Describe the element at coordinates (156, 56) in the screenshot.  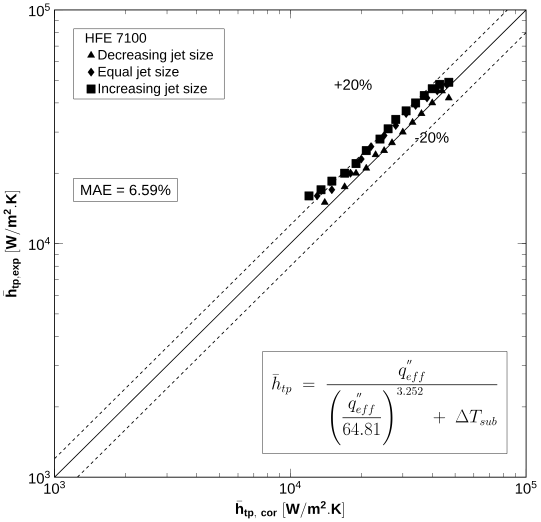
I see `legend-label: Decreasing jet size` at that location.